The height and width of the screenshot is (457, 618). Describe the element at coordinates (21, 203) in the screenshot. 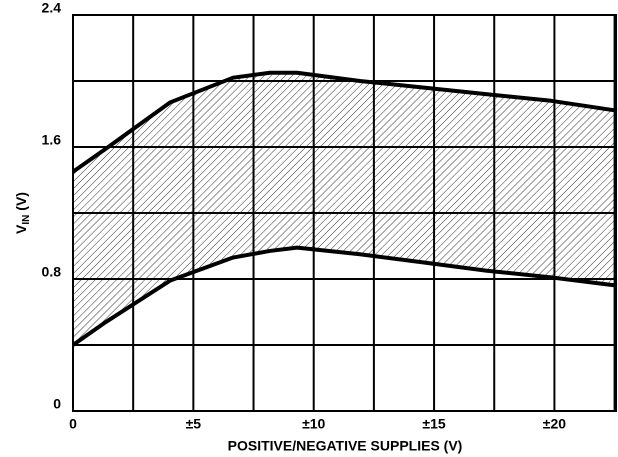

I see `y-label-unit: (V)` at that location.